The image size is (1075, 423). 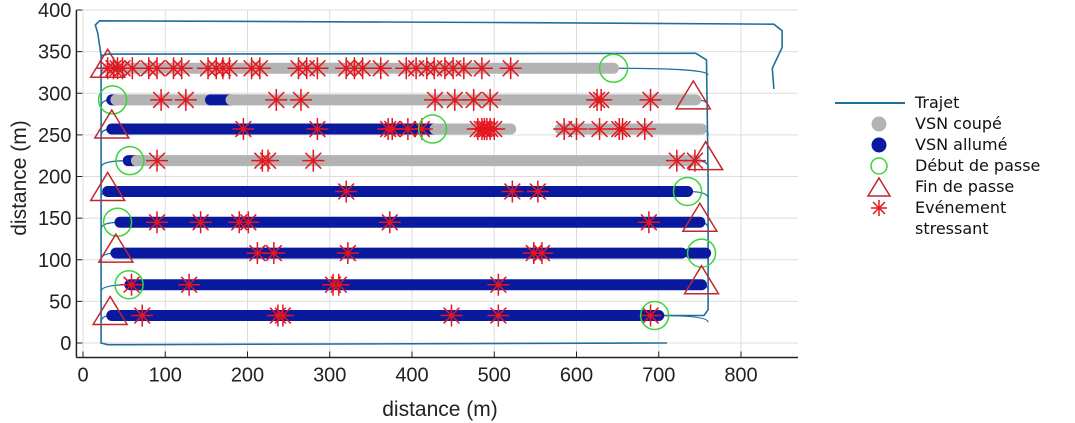 What do you see at coordinates (958, 123) in the screenshot?
I see `legend-label: VSN coupé` at bounding box center [958, 123].